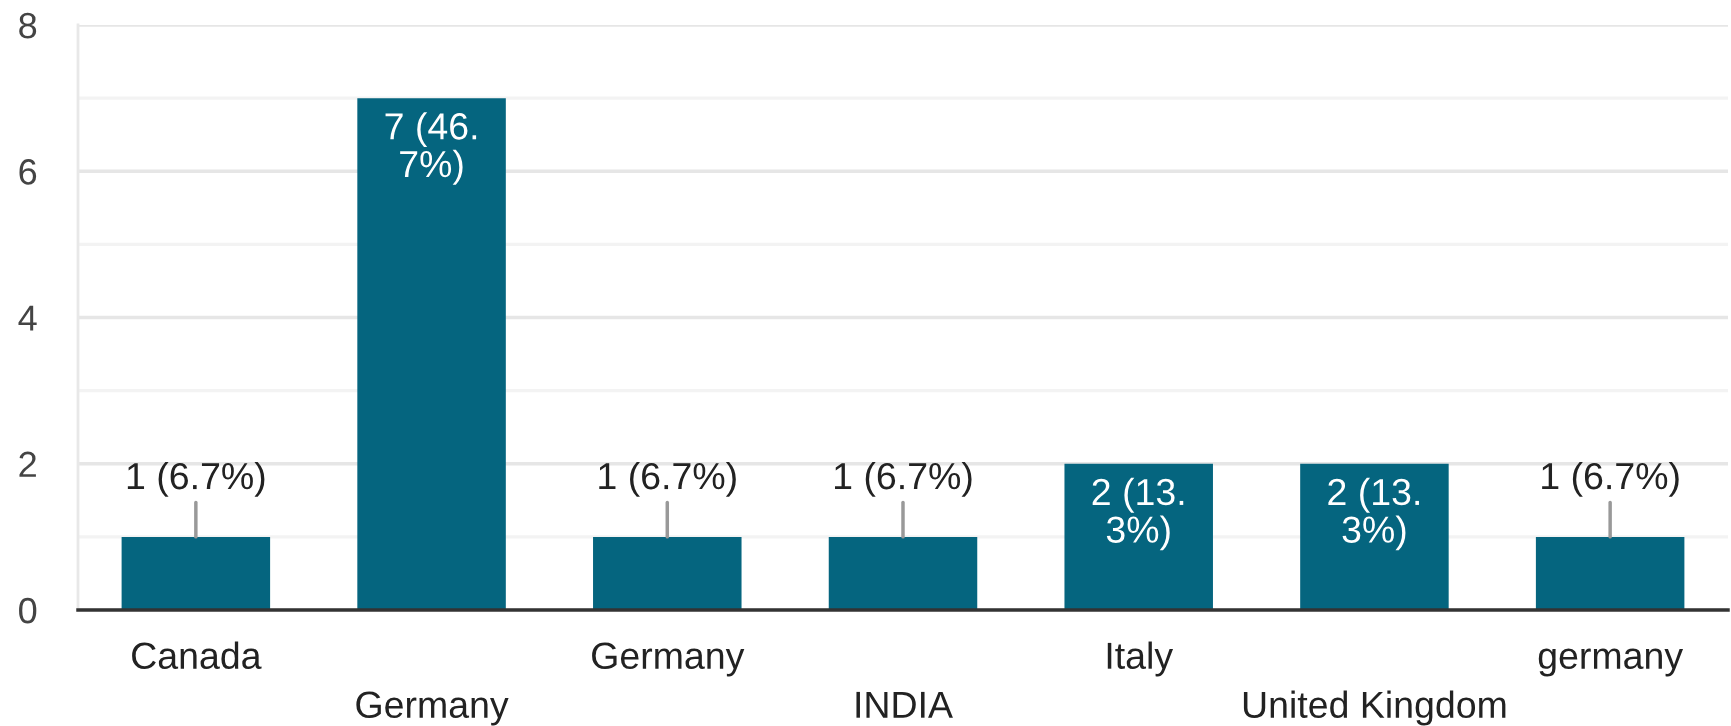 The image size is (1731, 726). I want to click on y-tick-label: 2, so click(27, 464).